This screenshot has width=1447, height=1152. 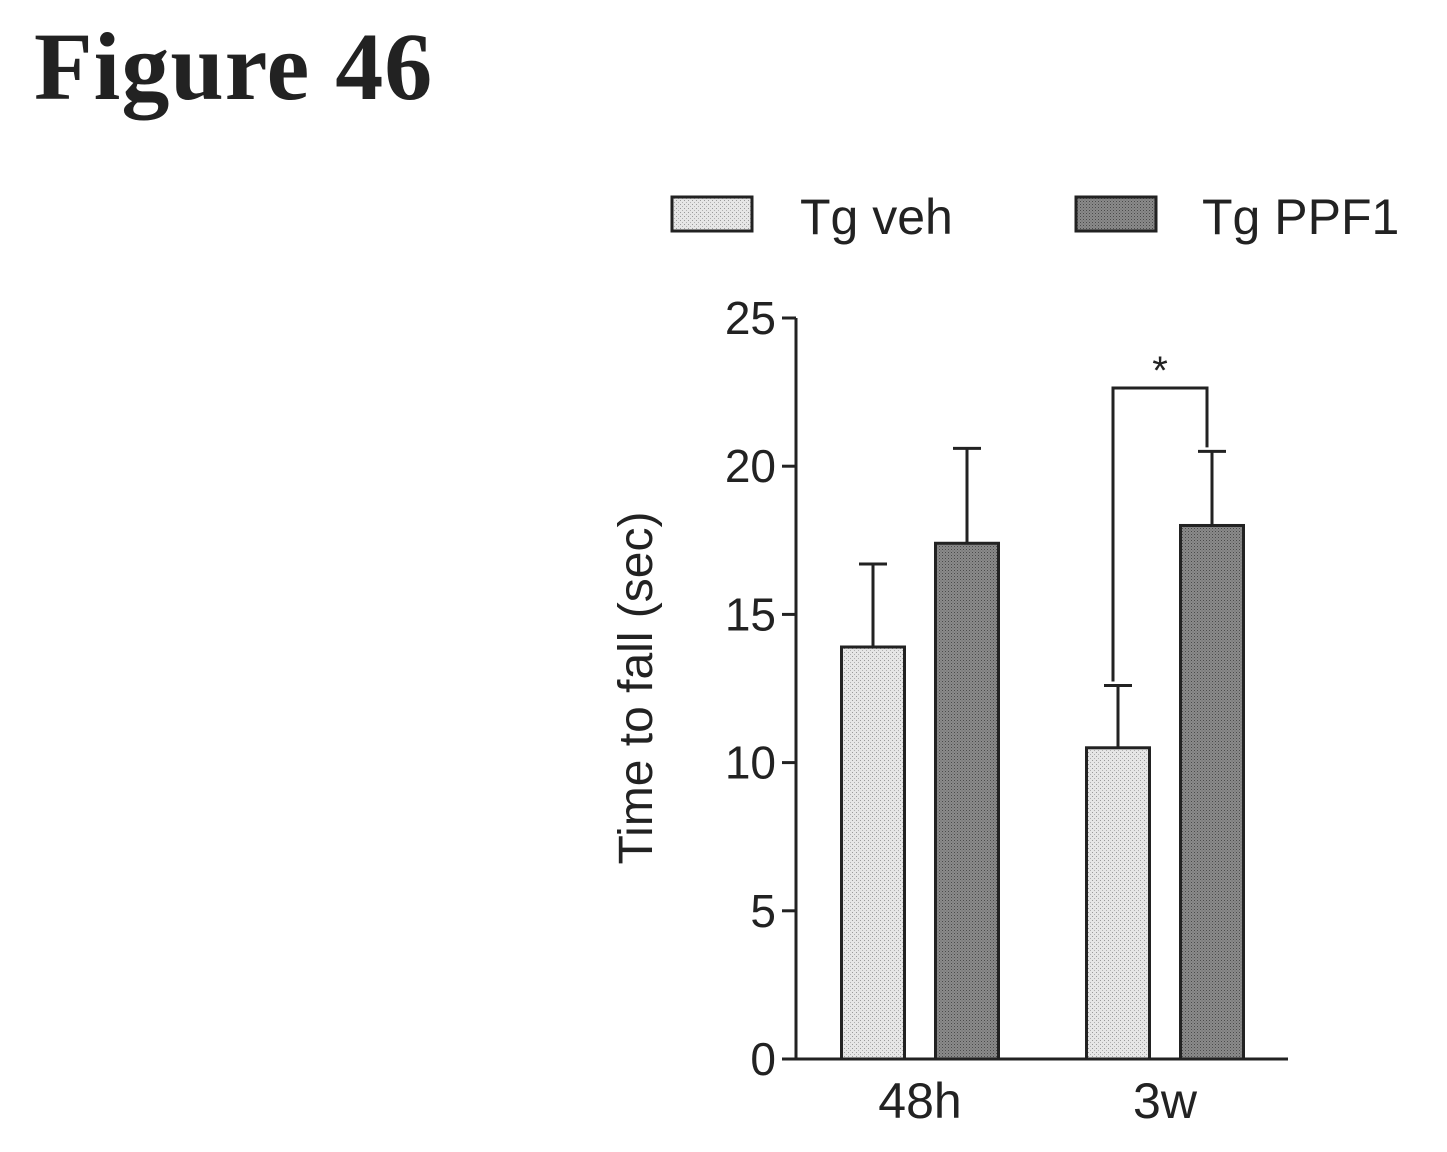 I want to click on y-tick-label: 25, so click(x=750, y=318).